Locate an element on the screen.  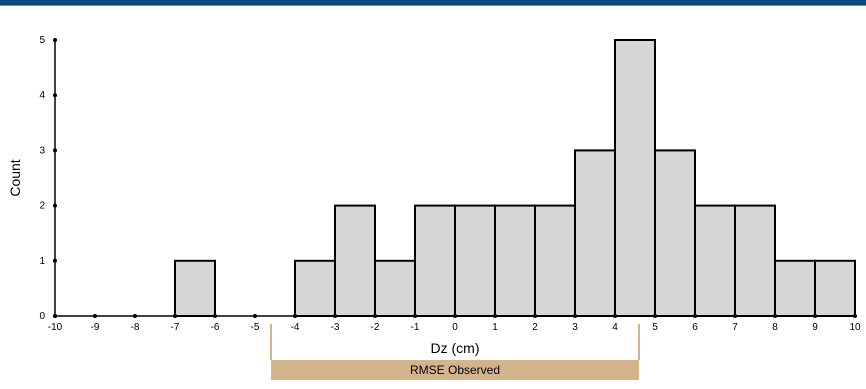
x-tick-label: -10 is located at coordinates (55, 327).